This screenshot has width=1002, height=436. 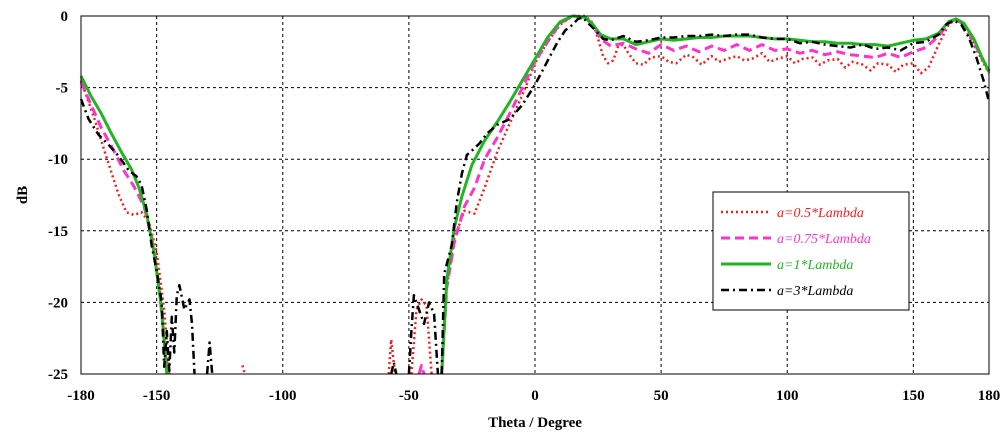 What do you see at coordinates (283, 396) in the screenshot?
I see `x-tick-label: -100` at bounding box center [283, 396].